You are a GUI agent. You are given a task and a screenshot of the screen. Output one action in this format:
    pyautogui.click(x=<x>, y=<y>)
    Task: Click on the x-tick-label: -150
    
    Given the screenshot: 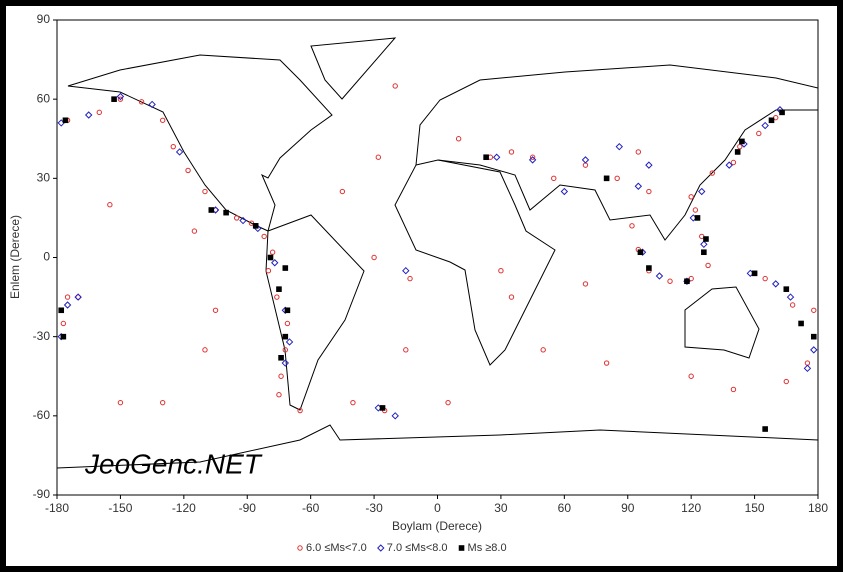 What is the action you would take?
    pyautogui.click(x=120, y=508)
    